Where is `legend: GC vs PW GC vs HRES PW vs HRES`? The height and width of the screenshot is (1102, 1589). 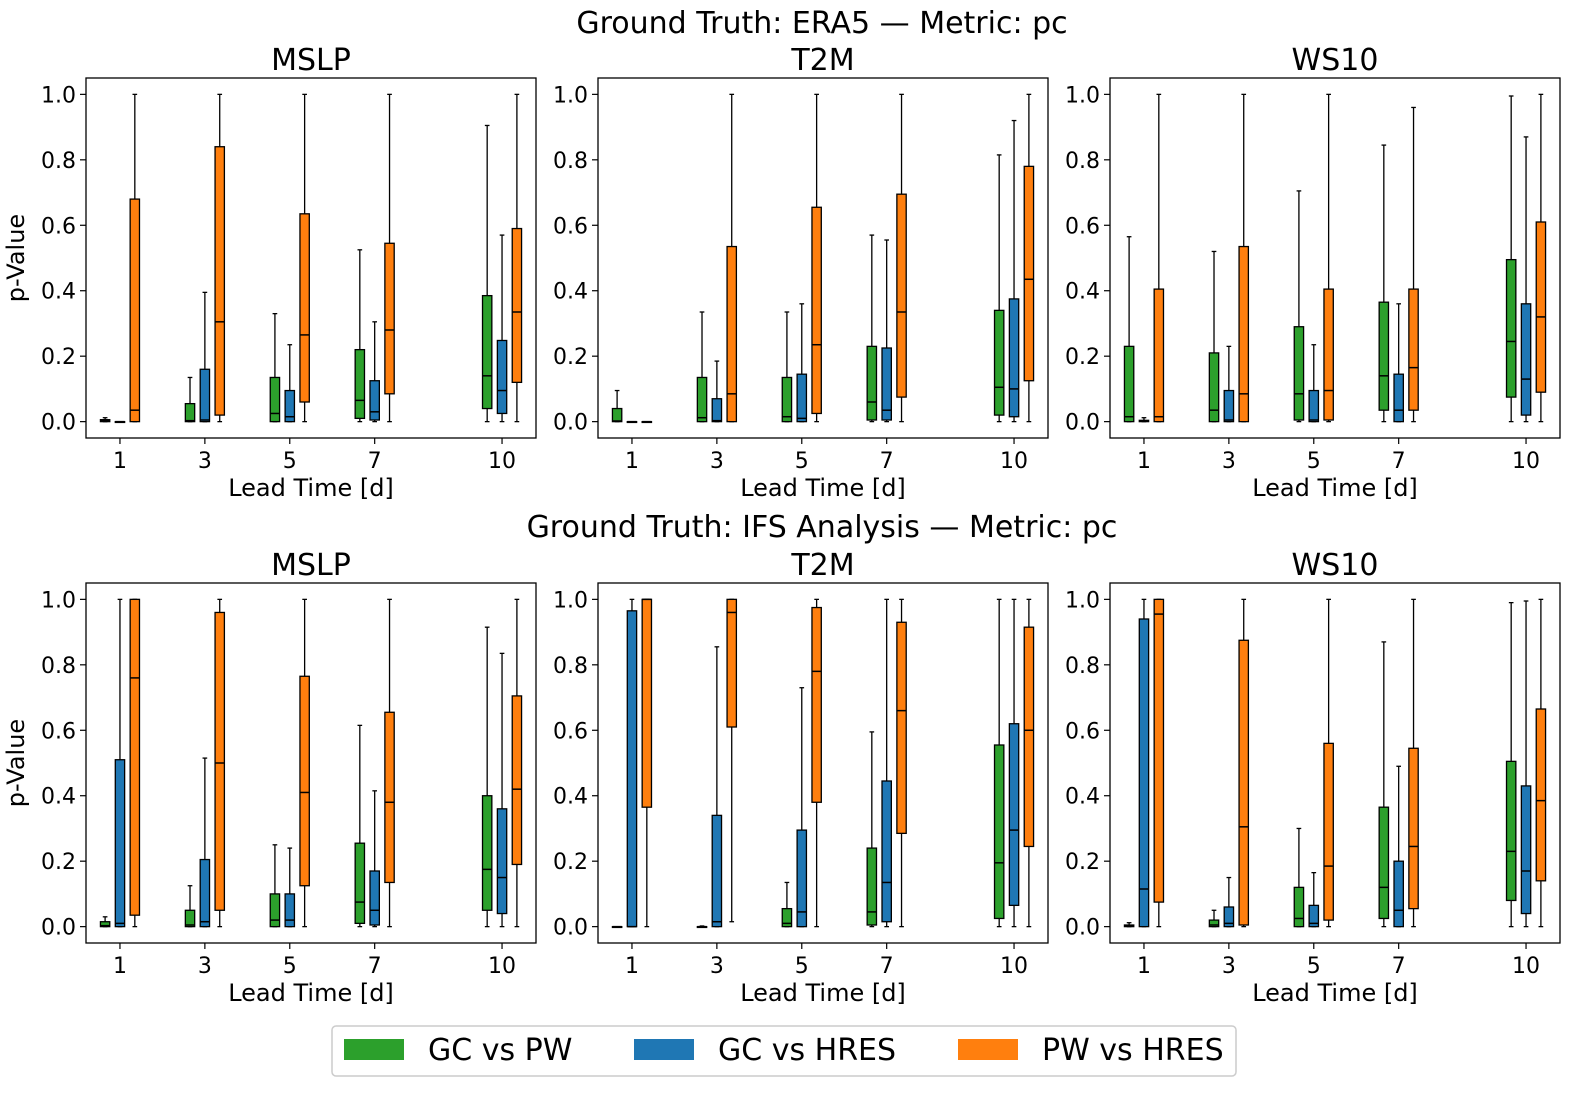
legend: GC vs PW GC vs HRES PW vs HRES is located at coordinates (784, 1051).